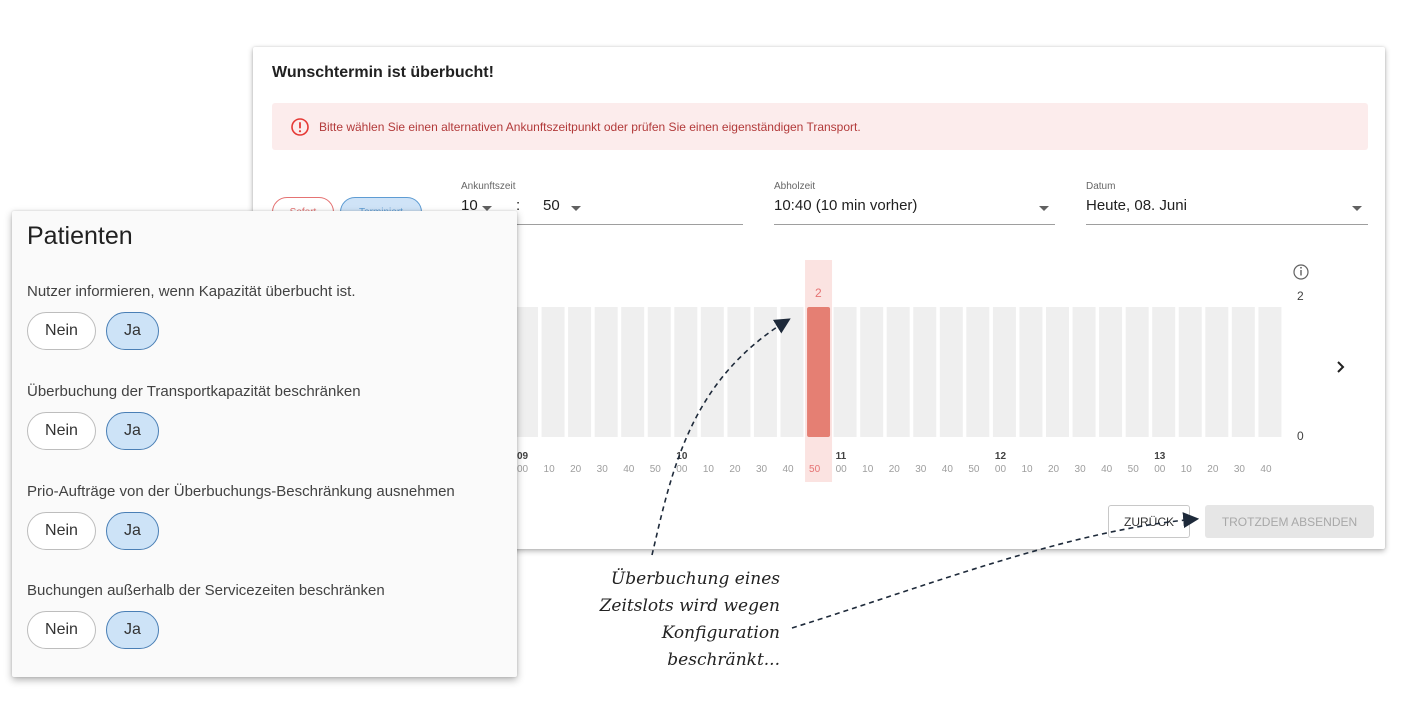  I want to click on date-value: Heute, 08. Juni, so click(1136, 205).